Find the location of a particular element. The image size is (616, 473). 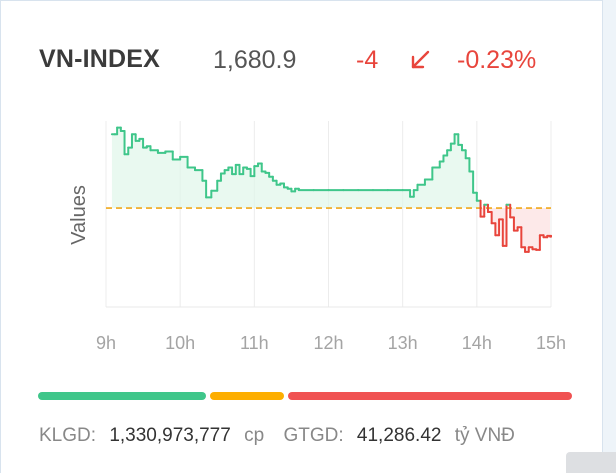

index-value: 1,680.9 is located at coordinates (255, 60).